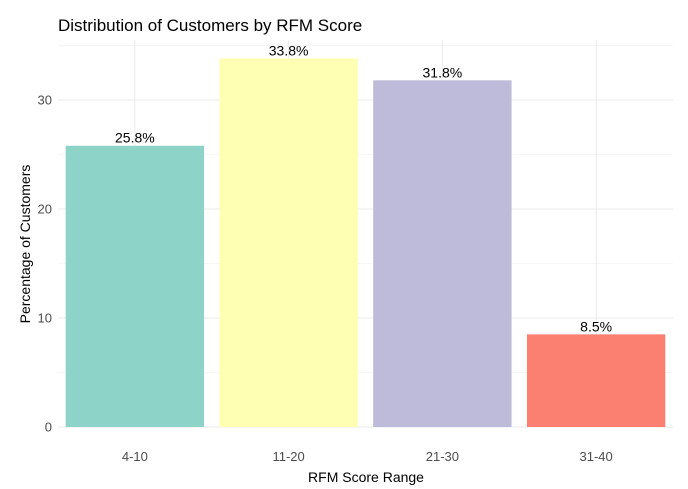  What do you see at coordinates (596, 456) in the screenshot?
I see `x-tick-label: 31-40` at bounding box center [596, 456].